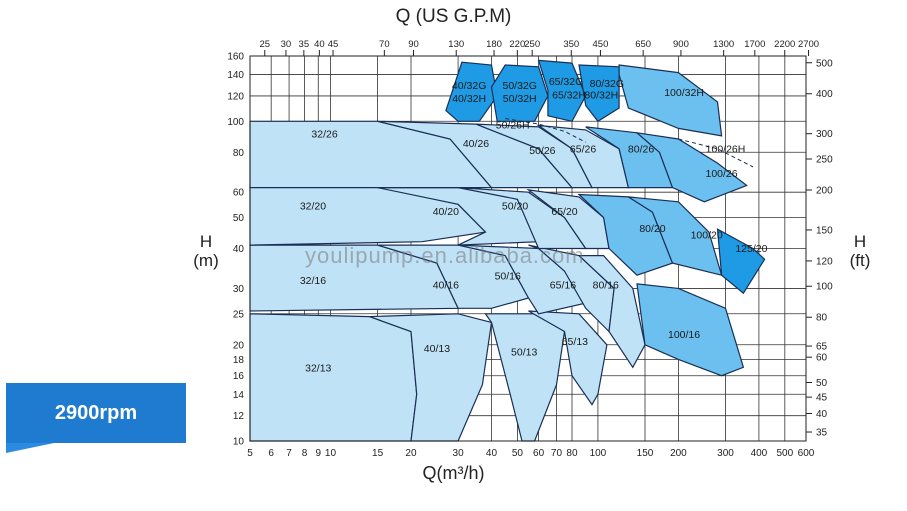 This screenshot has width=907, height=511. I want to click on right-tick-label: 250, so click(824, 160).